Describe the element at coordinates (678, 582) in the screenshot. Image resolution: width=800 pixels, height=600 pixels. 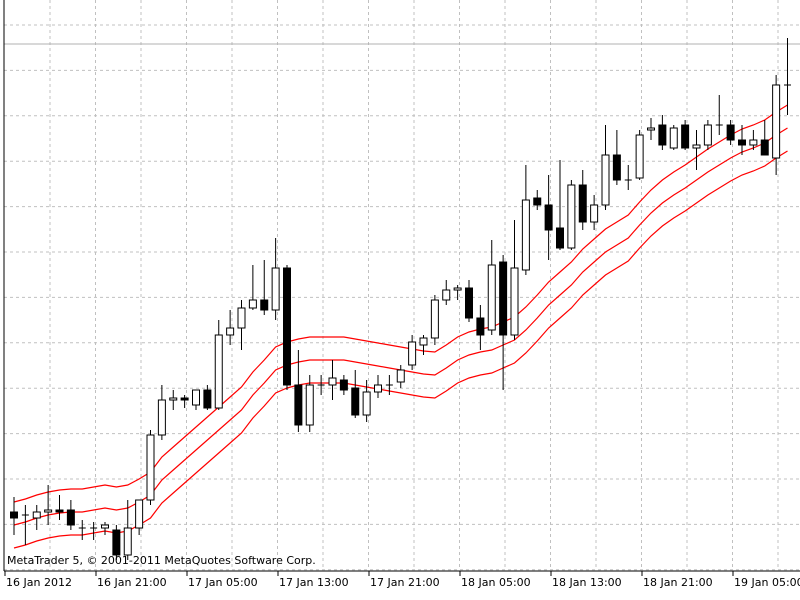
I see `x-tick-label: 18 Jan 21:00` at that location.